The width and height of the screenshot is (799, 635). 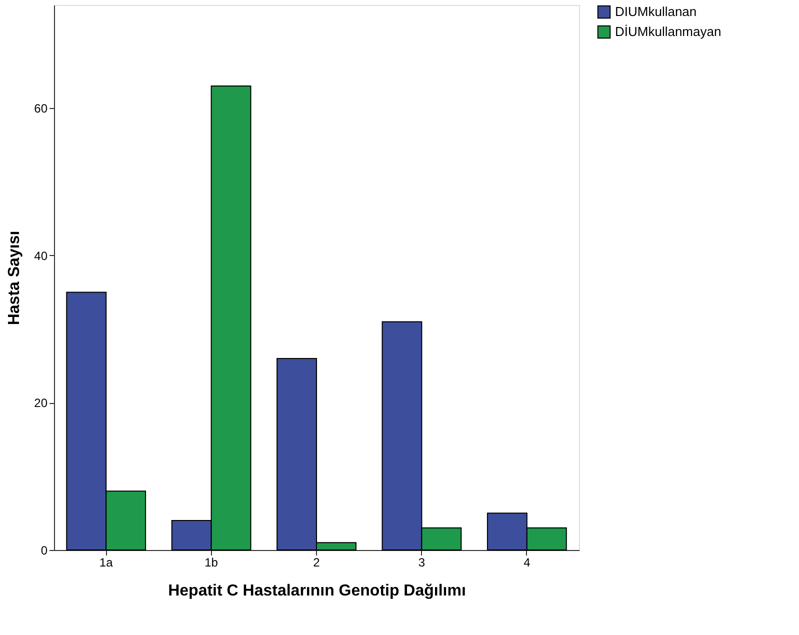 I want to click on x-tick-label: 1b, so click(x=211, y=563).